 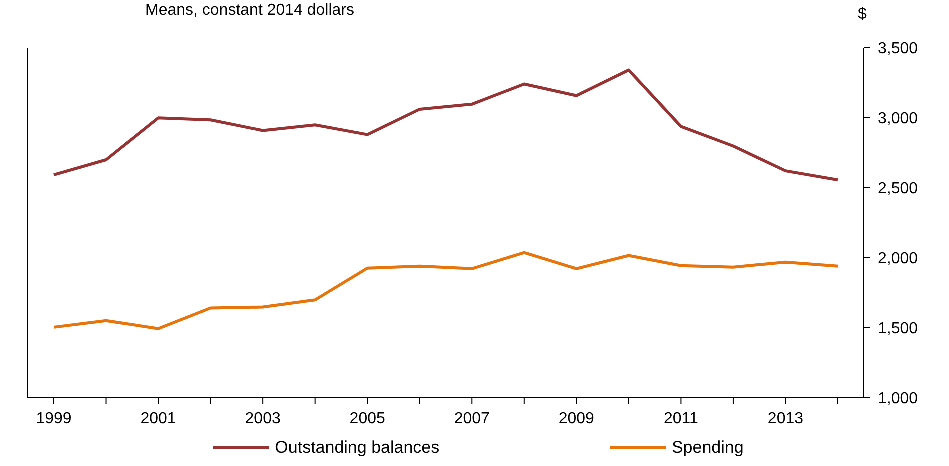 I want to click on legend-label: Outstanding balances, so click(x=357, y=448).